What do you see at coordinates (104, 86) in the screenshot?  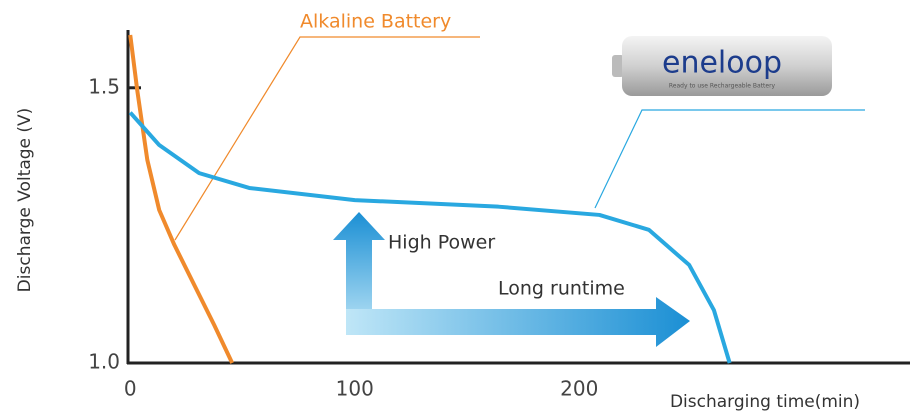 I see `y-tick-label: 1.5` at bounding box center [104, 86].